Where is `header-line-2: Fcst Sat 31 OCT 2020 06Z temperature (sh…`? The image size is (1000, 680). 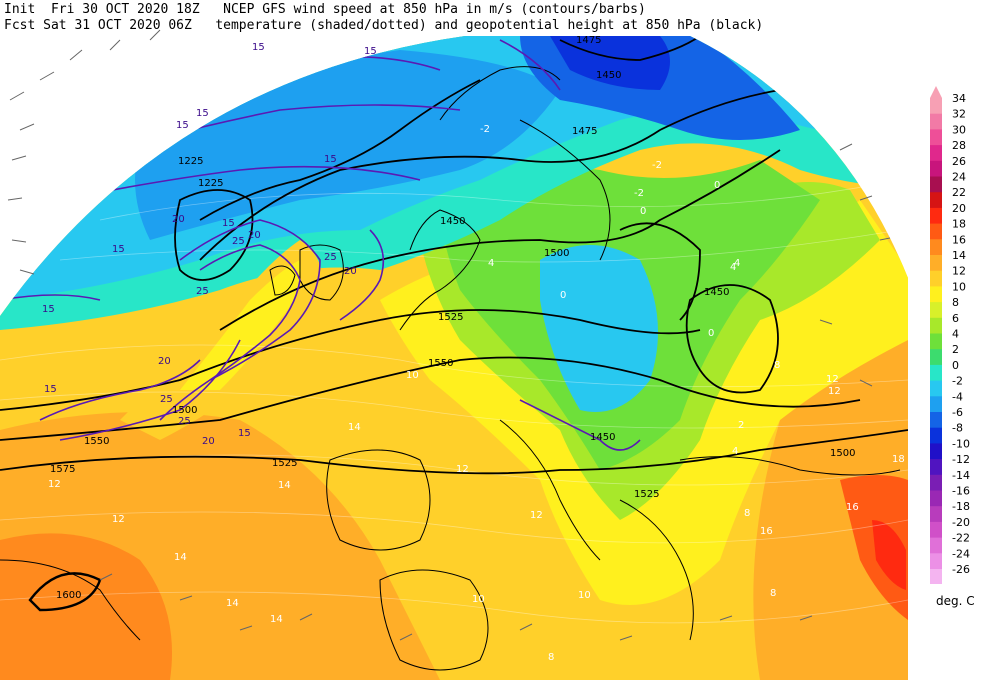 header-line-2: Fcst Sat 31 OCT 2020 06Z temperature (sh… is located at coordinates (384, 25).